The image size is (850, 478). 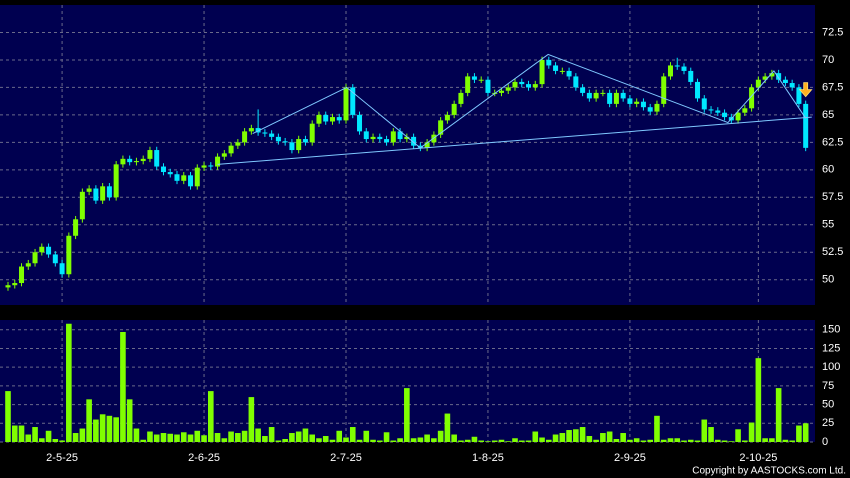 I want to click on volume-tick-label: 75, so click(x=828, y=386).